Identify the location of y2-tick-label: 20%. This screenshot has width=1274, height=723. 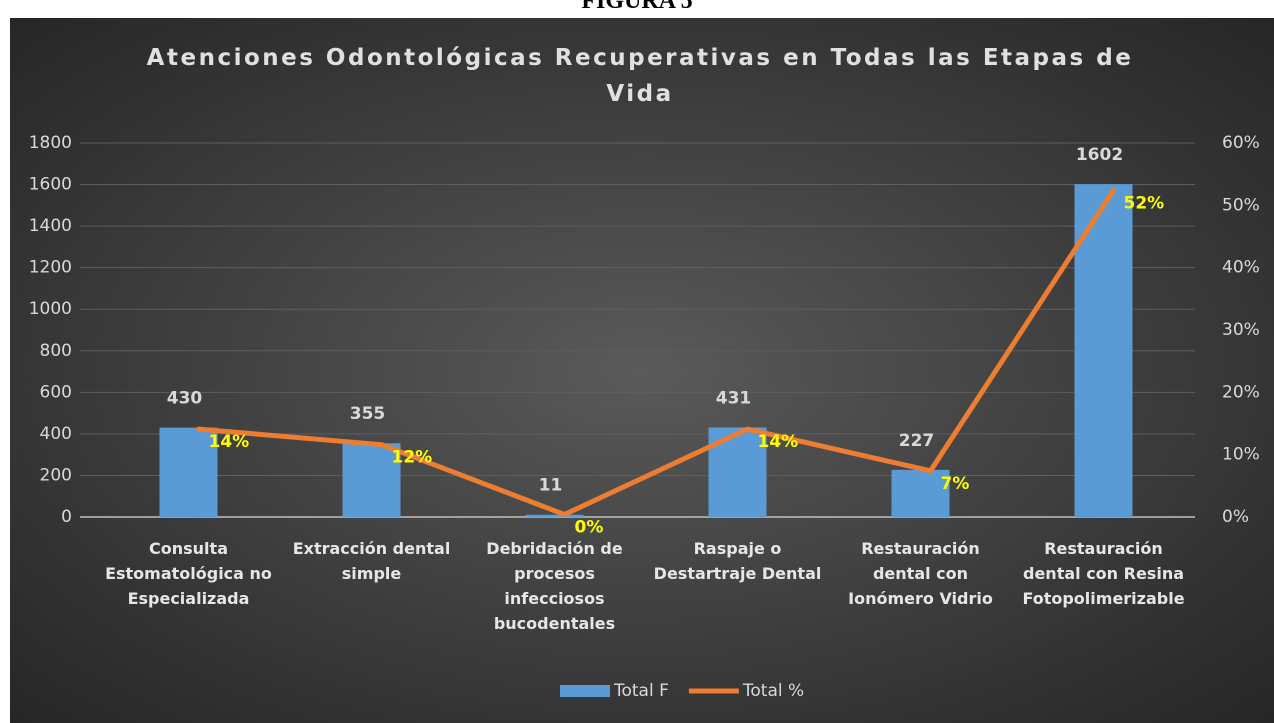
(1241, 392).